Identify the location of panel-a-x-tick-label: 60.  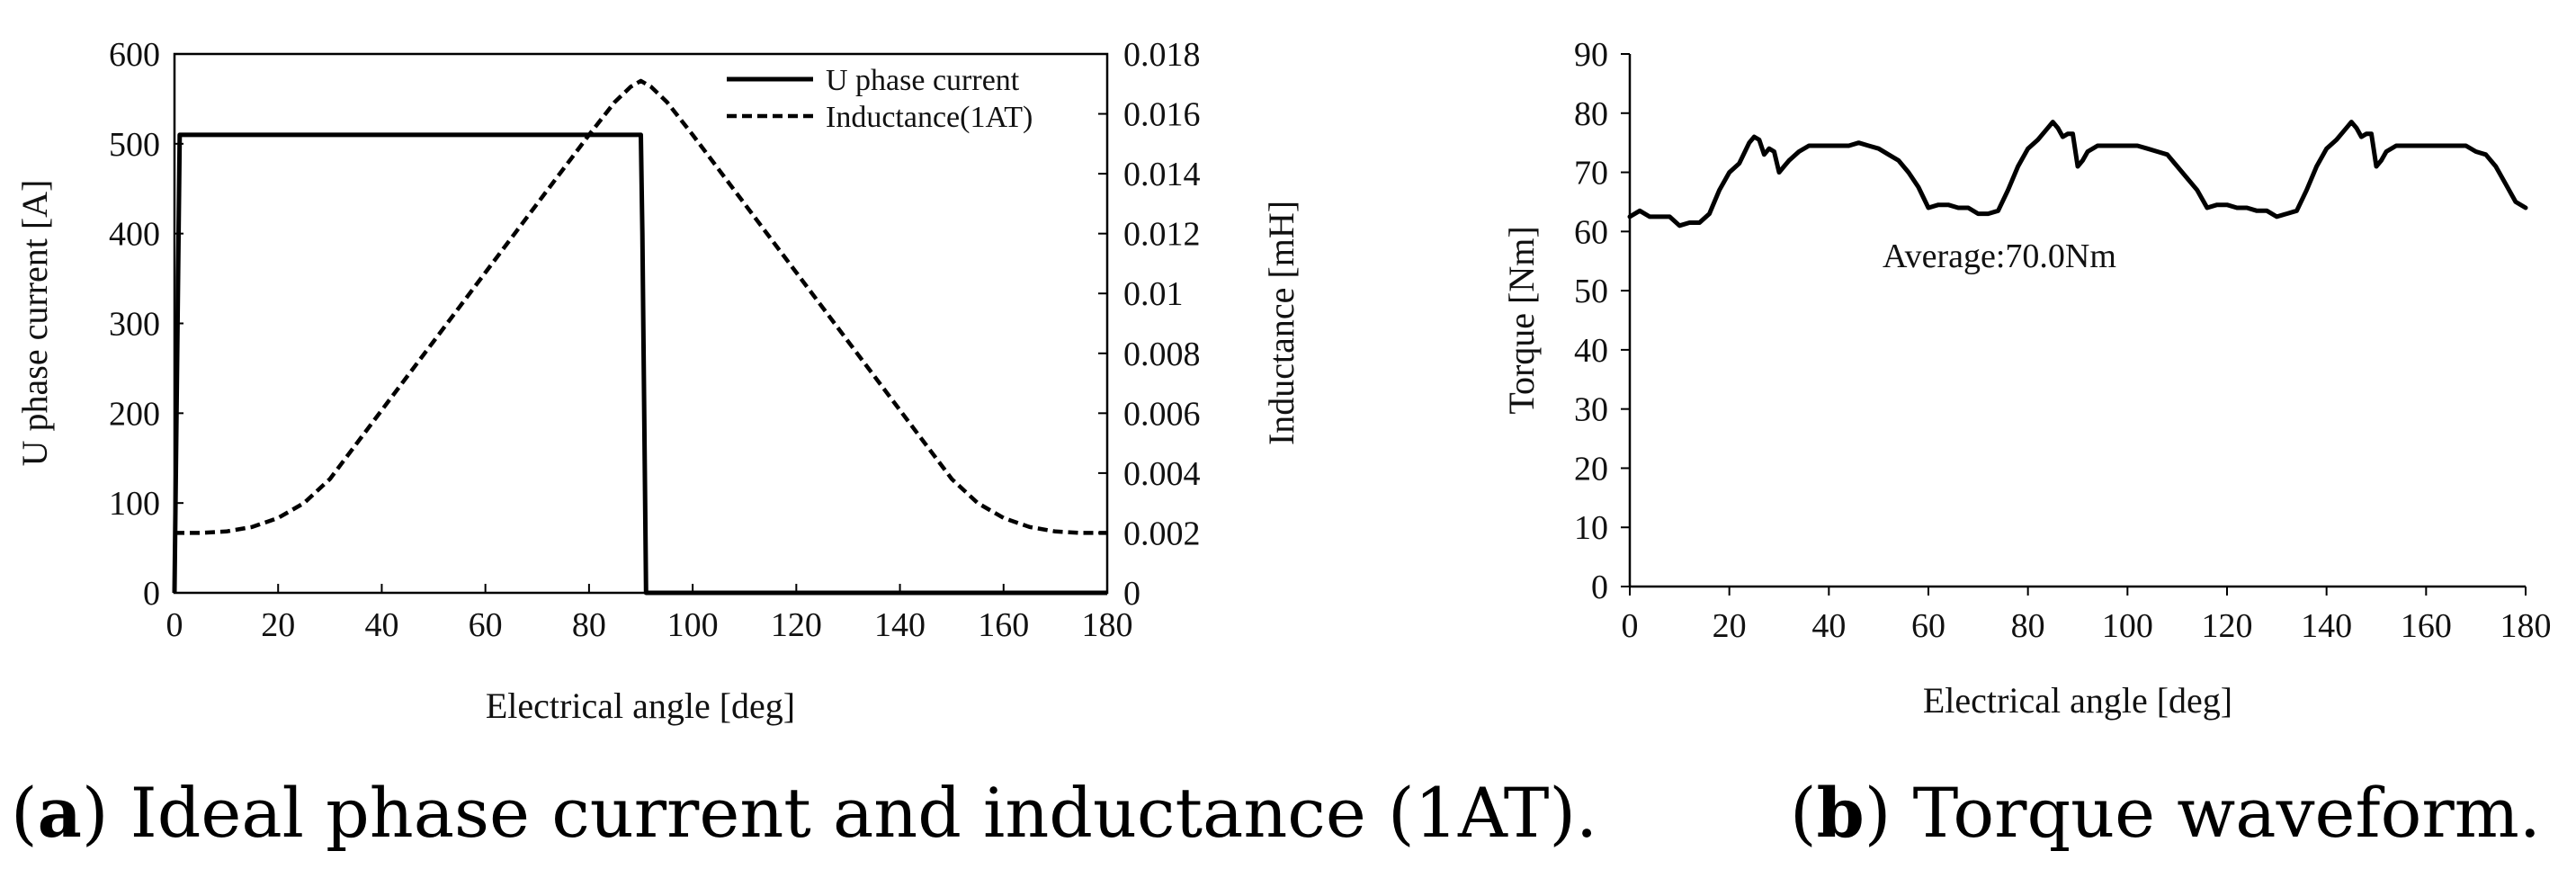
(486, 625).